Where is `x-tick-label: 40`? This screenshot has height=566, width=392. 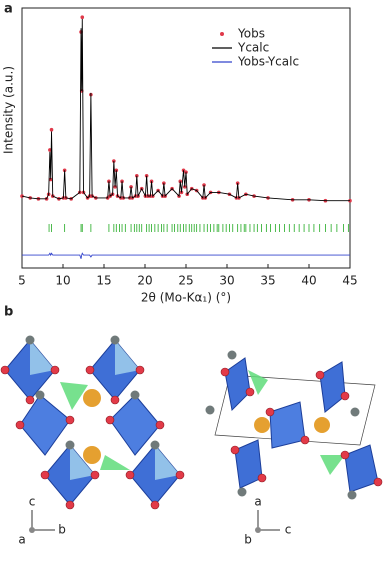 x-tick-label: 40 is located at coordinates (308, 281).